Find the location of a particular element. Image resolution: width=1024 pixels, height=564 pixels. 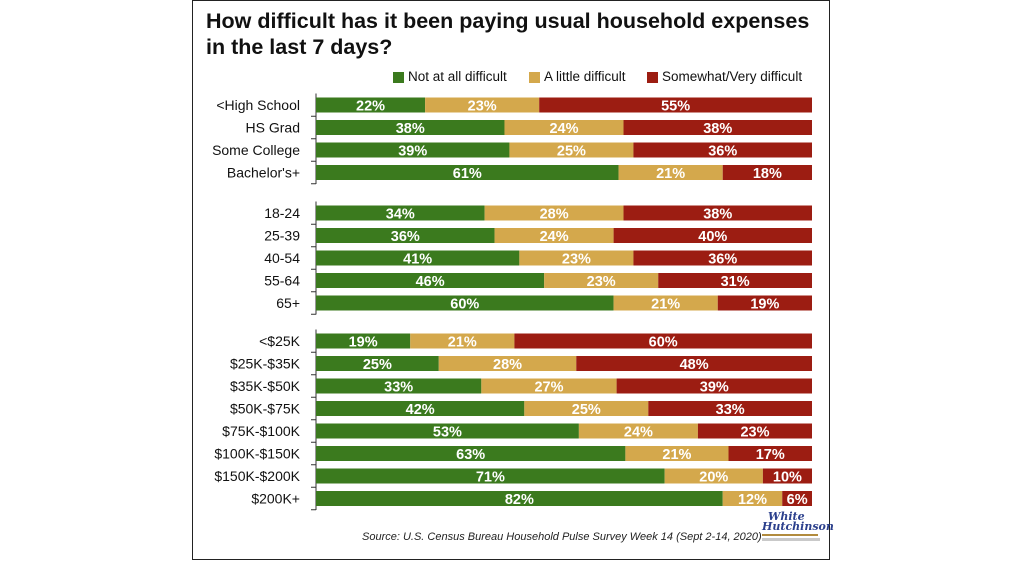

data-label: 31% is located at coordinates (735, 282).